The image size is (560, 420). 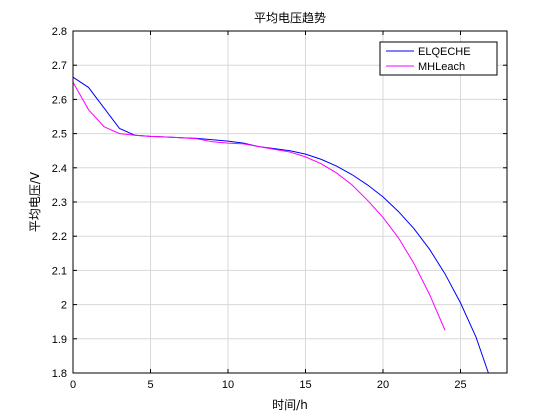 What do you see at coordinates (460, 385) in the screenshot?
I see `x-tick-label: 25` at bounding box center [460, 385].